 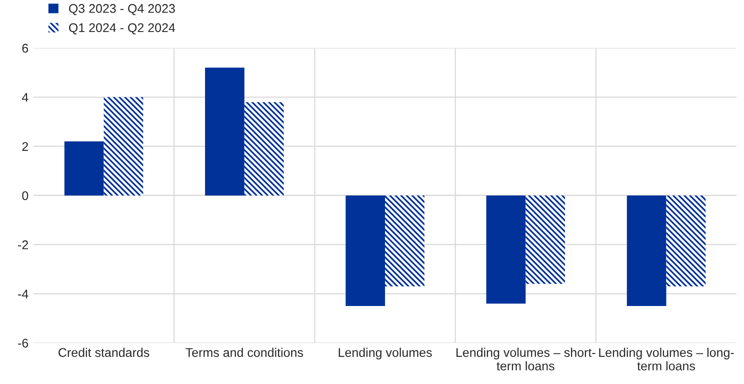 What do you see at coordinates (122, 10) in the screenshot?
I see `legend-label: Q3 2023 - Q4 2023` at bounding box center [122, 10].